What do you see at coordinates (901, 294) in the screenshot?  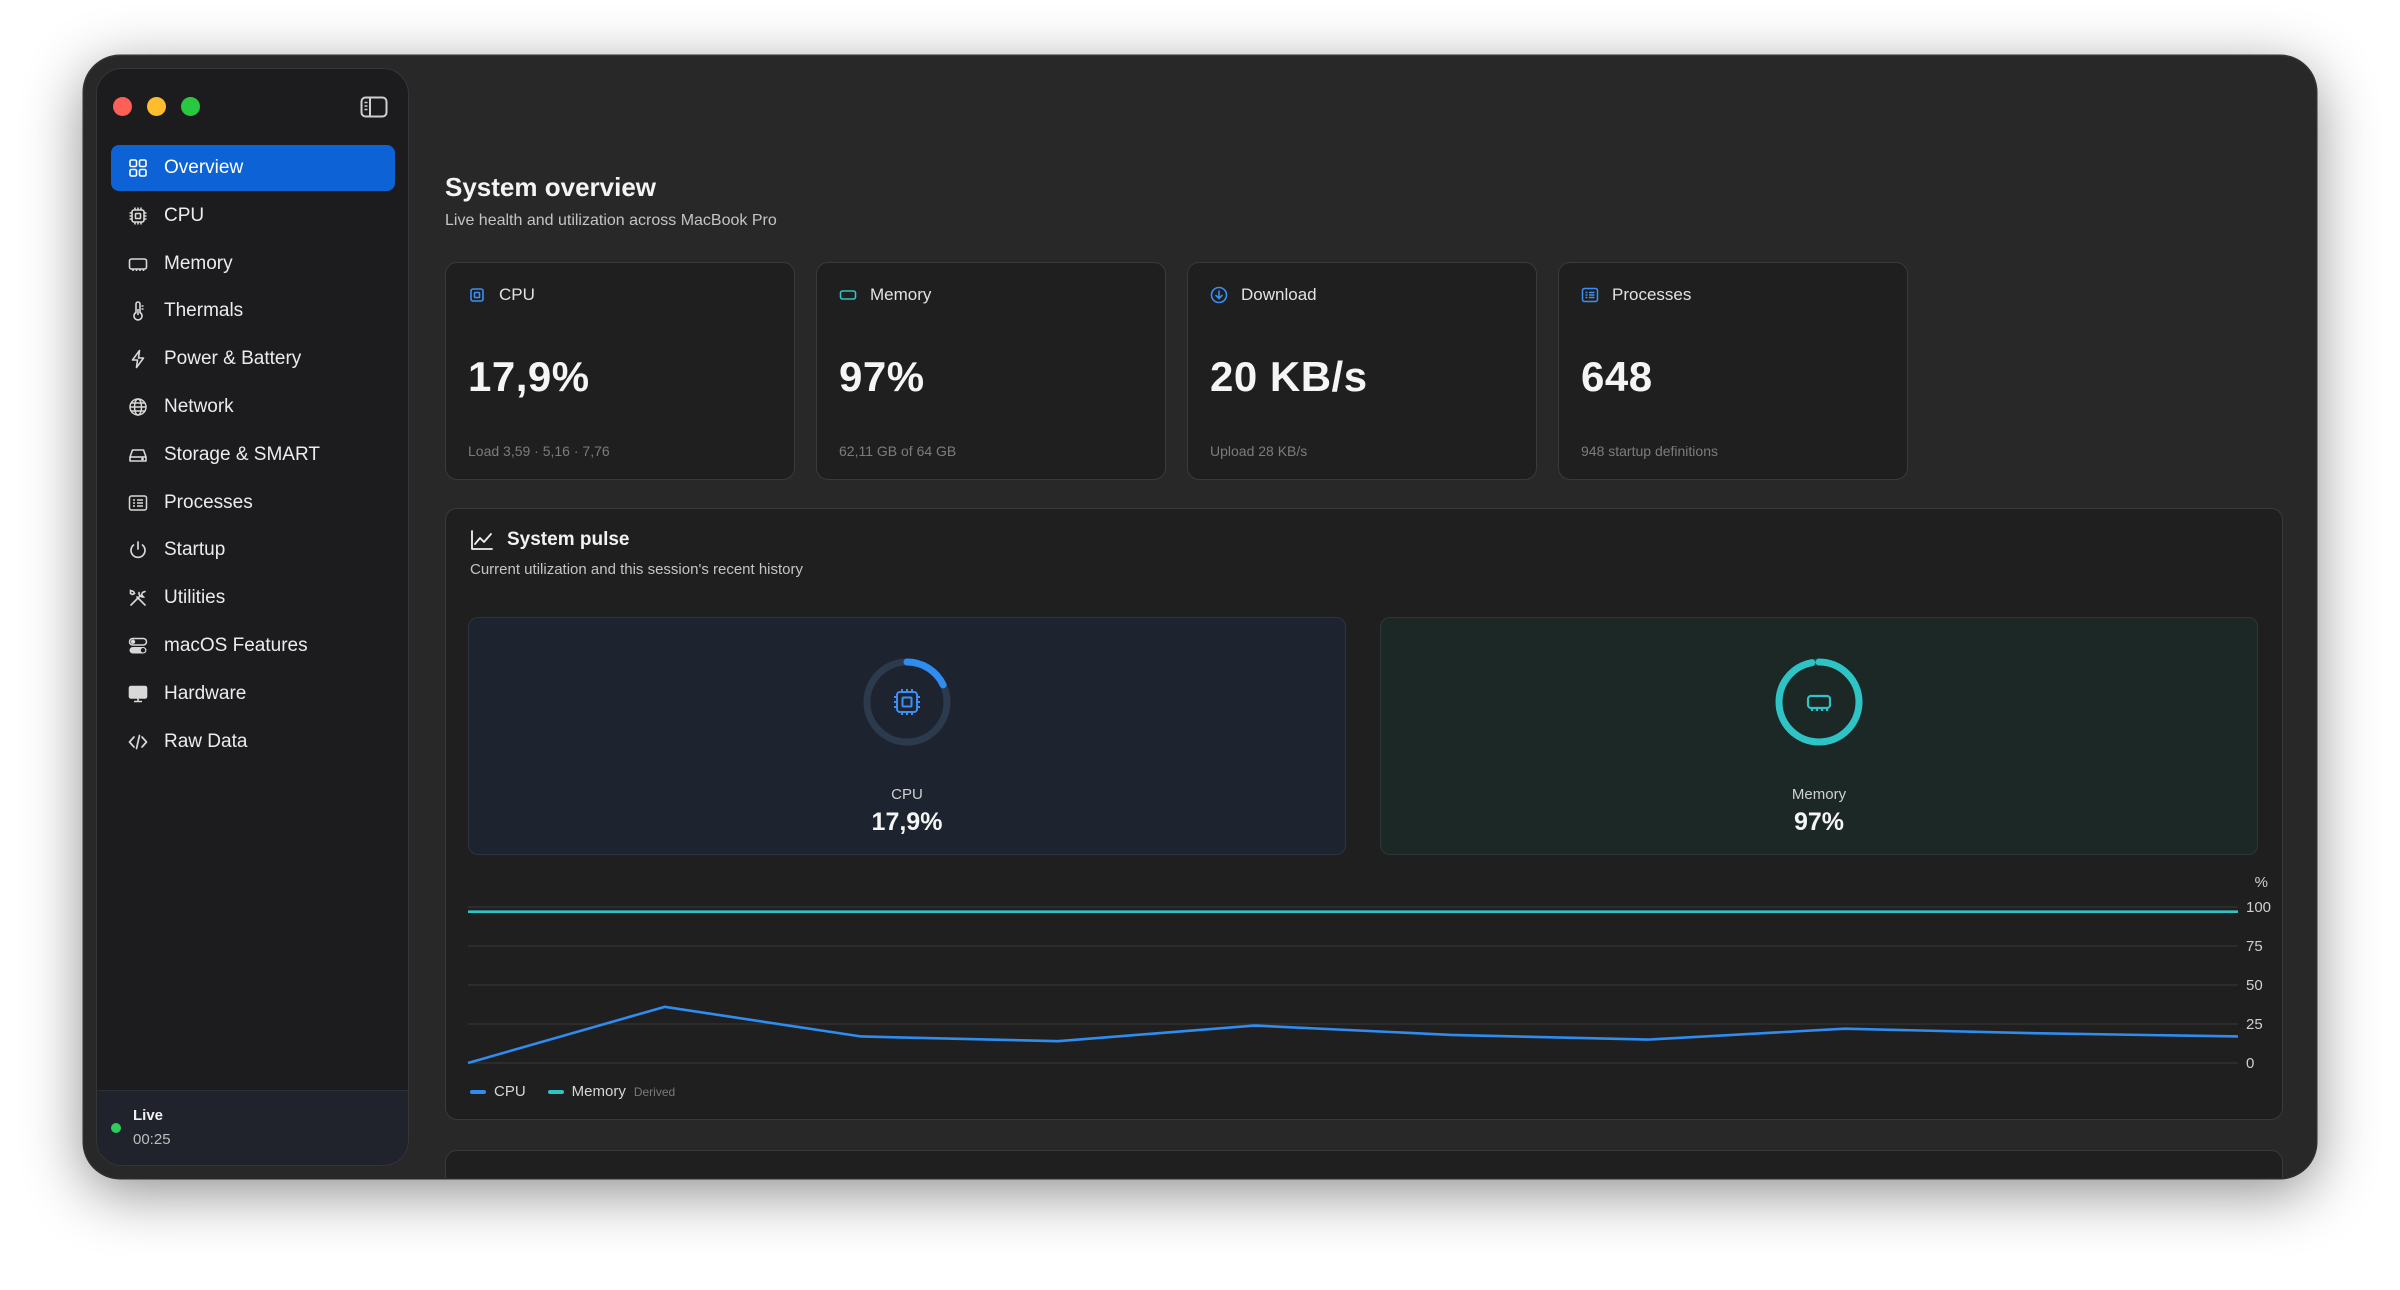 I see `stat-label: Memory` at bounding box center [901, 294].